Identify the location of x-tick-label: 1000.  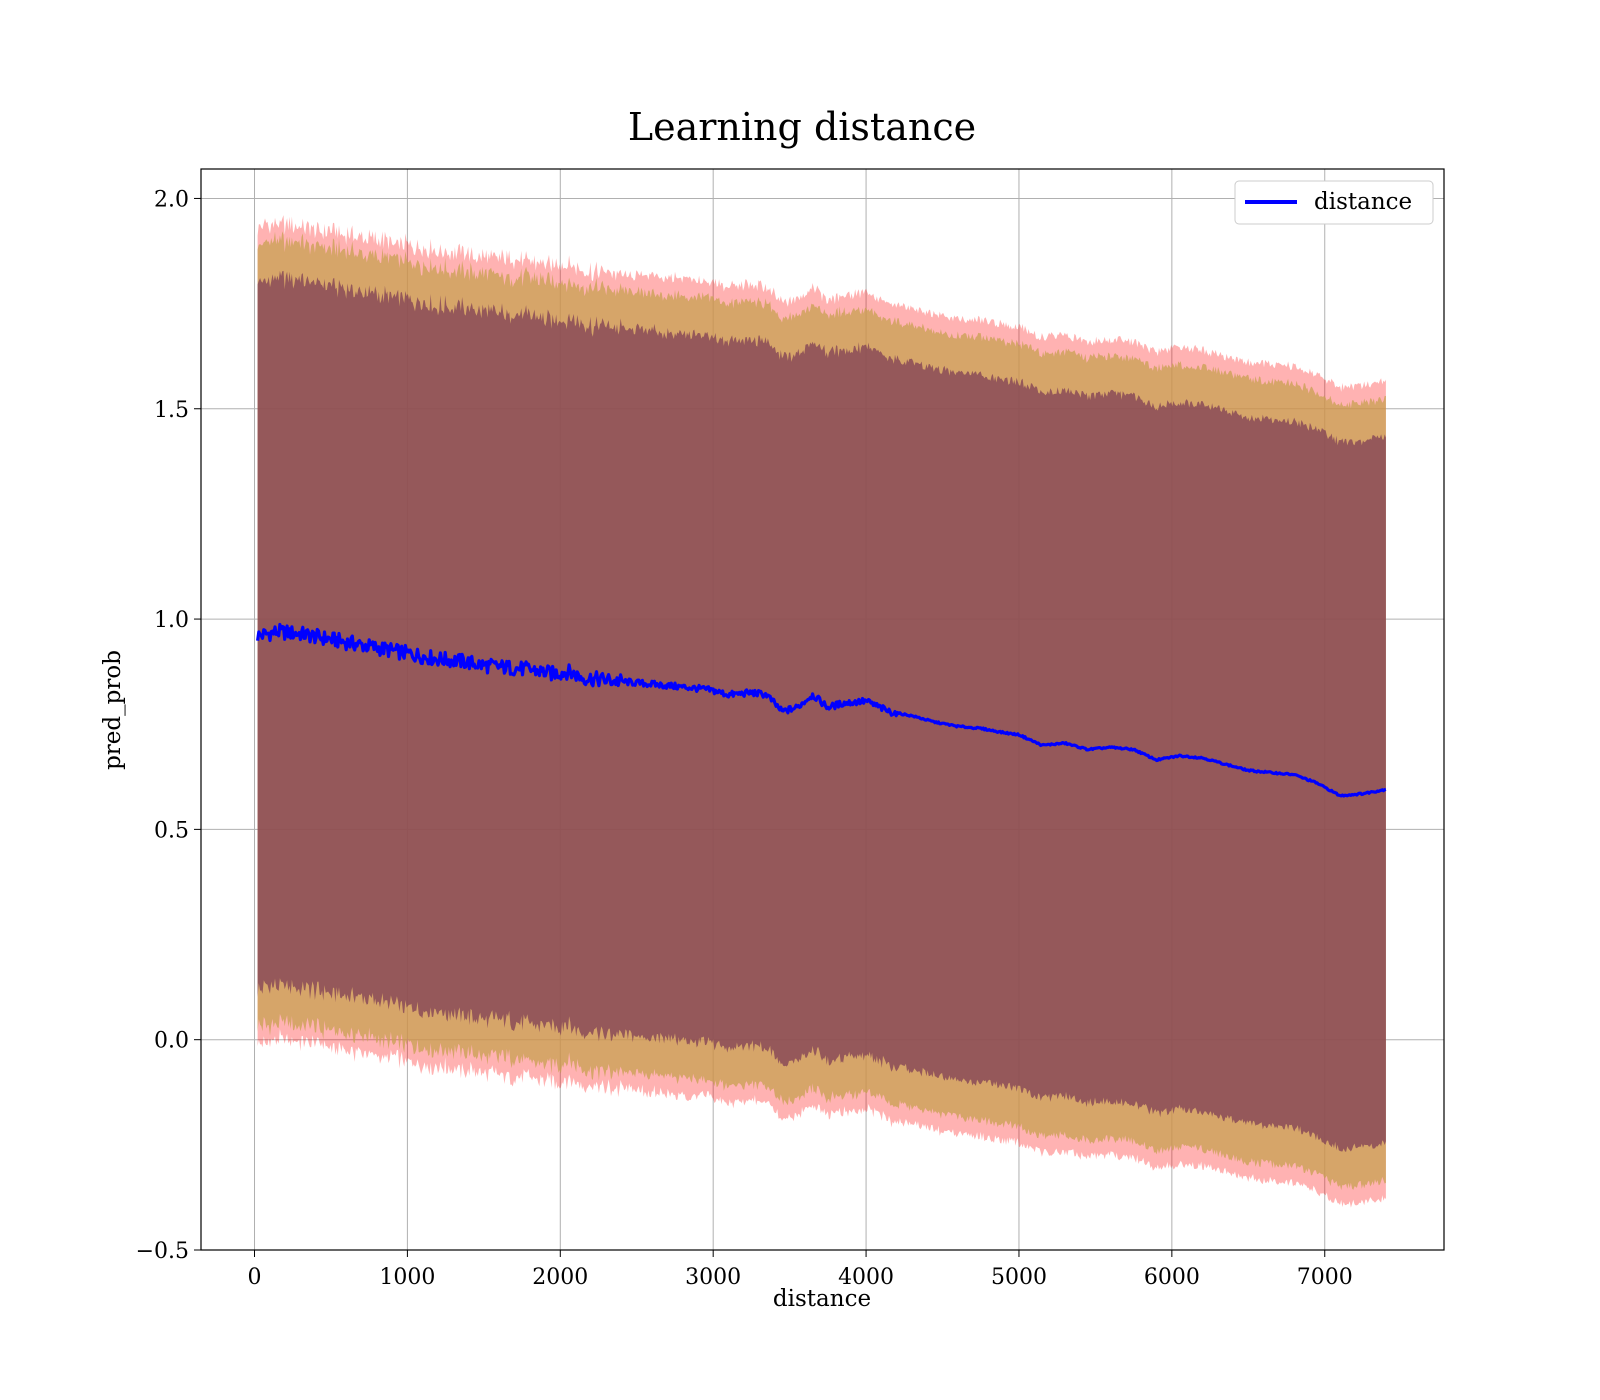
(407, 1277).